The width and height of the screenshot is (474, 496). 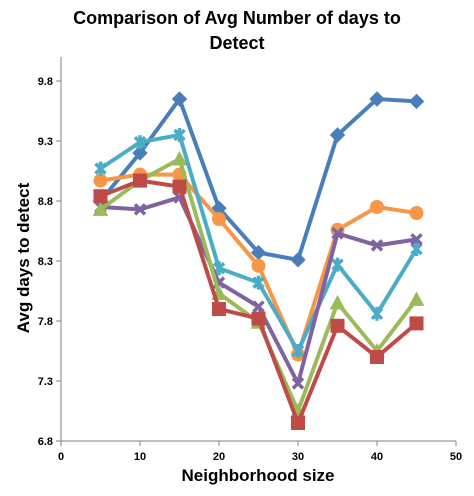 What do you see at coordinates (45, 262) in the screenshot?
I see `y-tick-label: 8.3` at bounding box center [45, 262].